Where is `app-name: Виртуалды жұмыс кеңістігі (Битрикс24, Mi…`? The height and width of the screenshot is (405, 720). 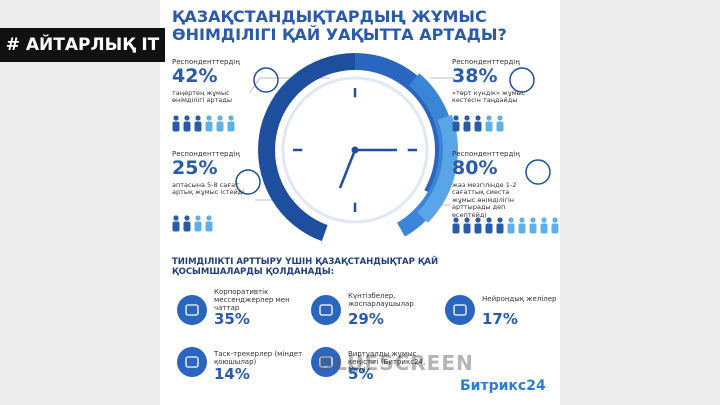 app-name: Виртуалды жұмыс кеңістігі (Битрикс24, Mi… is located at coordinates (387, 362).